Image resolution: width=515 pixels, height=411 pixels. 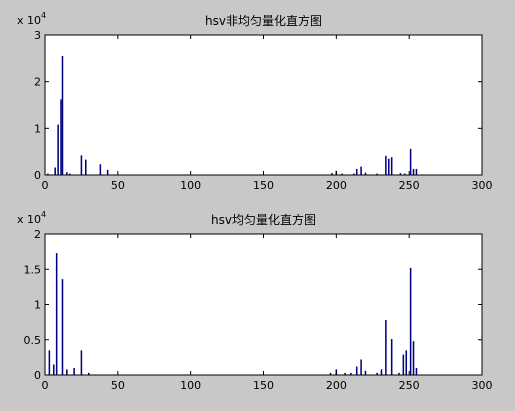 I want to click on y-tick-label: 3, so click(x=37, y=35).